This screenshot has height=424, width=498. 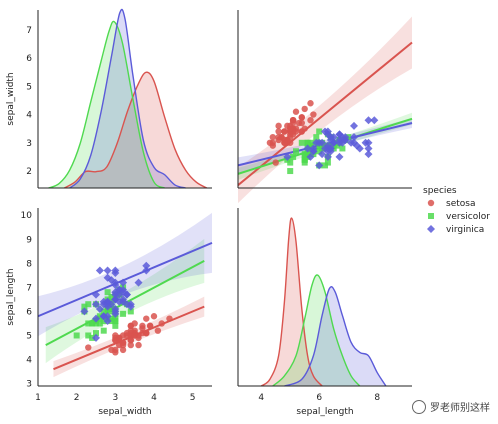 I want to click on x-tick-label: 5, so click(x=193, y=398).